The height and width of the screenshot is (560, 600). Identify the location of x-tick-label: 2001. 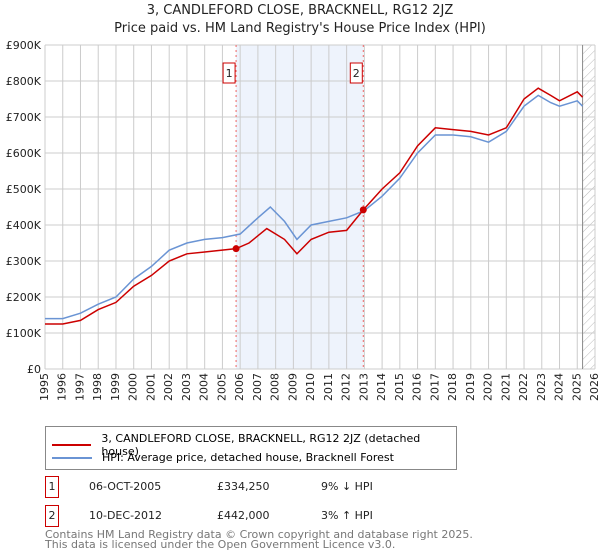
(150, 387).